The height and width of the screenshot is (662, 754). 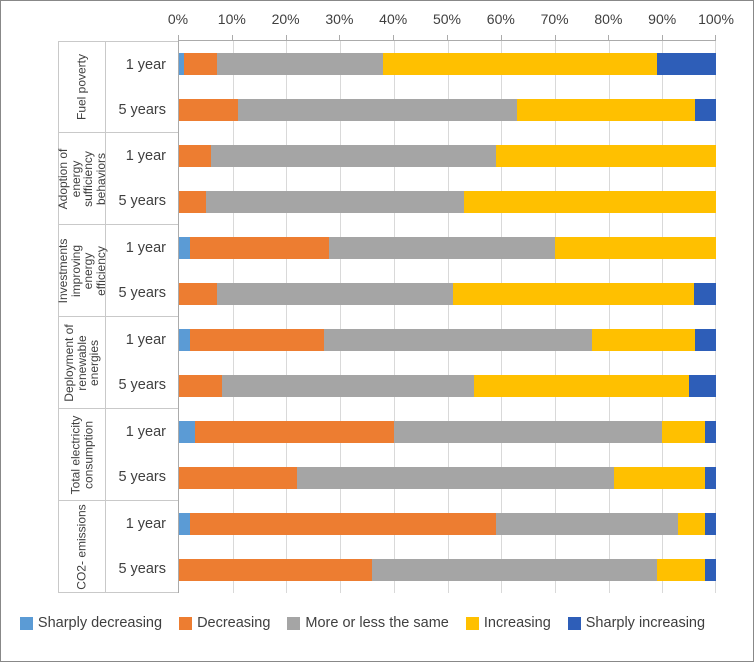 What do you see at coordinates (368, 623) in the screenshot?
I see `legend-item: More or less the same` at bounding box center [368, 623].